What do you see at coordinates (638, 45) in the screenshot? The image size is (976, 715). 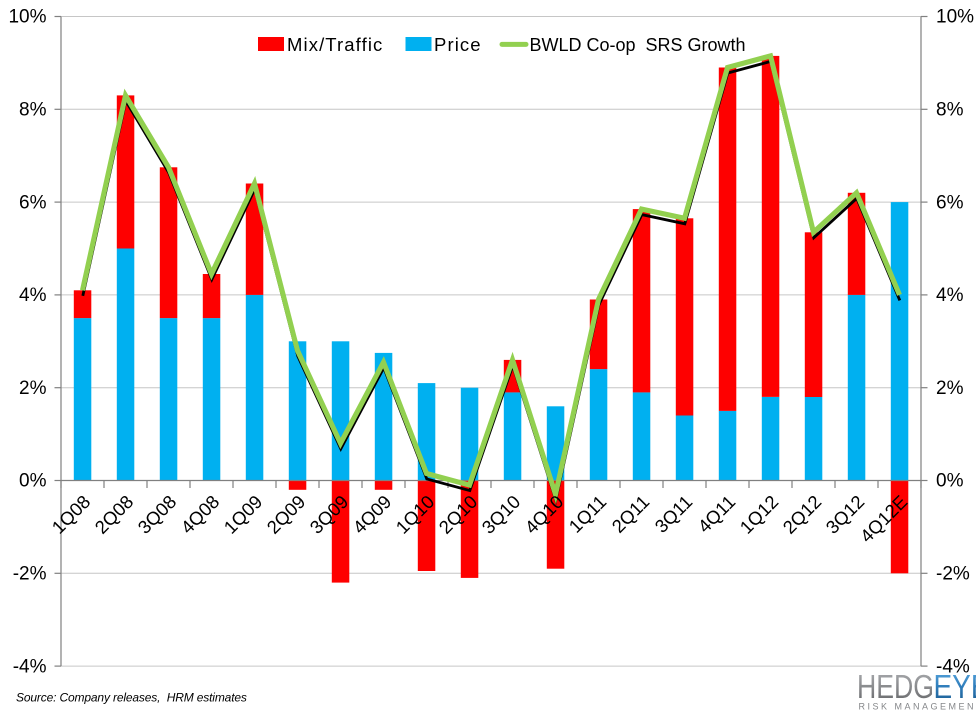 I see `svg-text: BWLD Co-op SRS Growth` at bounding box center [638, 45].